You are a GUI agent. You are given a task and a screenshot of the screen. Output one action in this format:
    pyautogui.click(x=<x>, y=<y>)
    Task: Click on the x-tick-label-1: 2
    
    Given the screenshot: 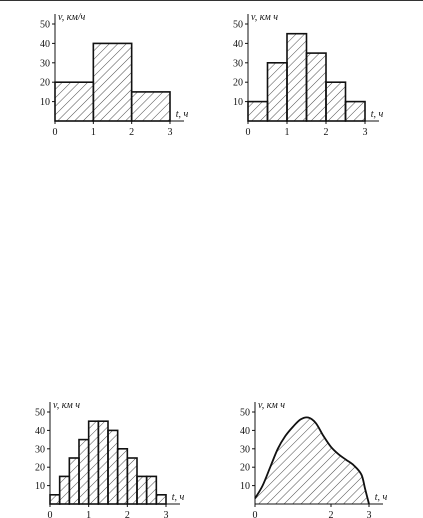 What is the action you would take?
    pyautogui.click(x=331, y=514)
    